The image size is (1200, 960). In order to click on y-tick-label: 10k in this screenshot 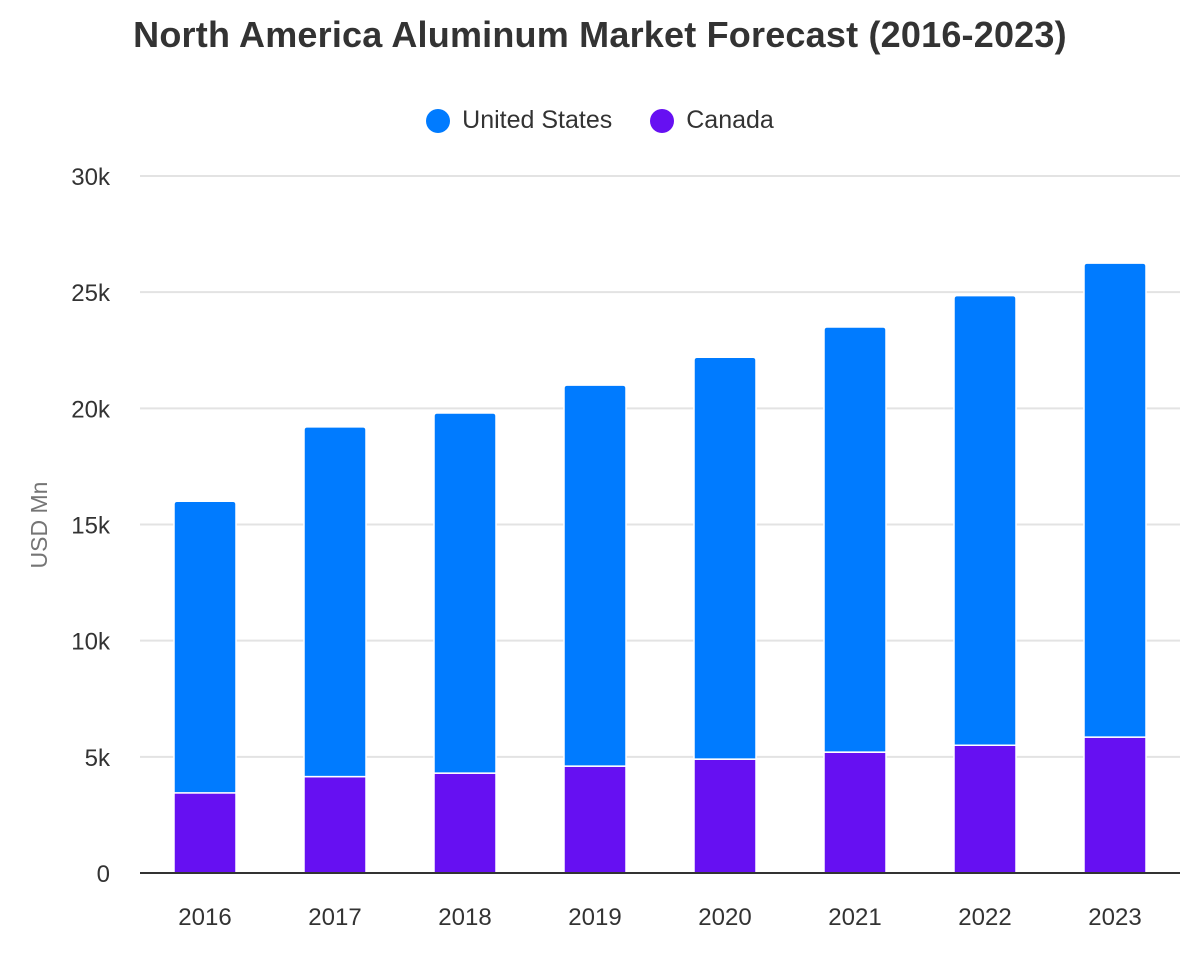, I will do `click(91, 642)`.